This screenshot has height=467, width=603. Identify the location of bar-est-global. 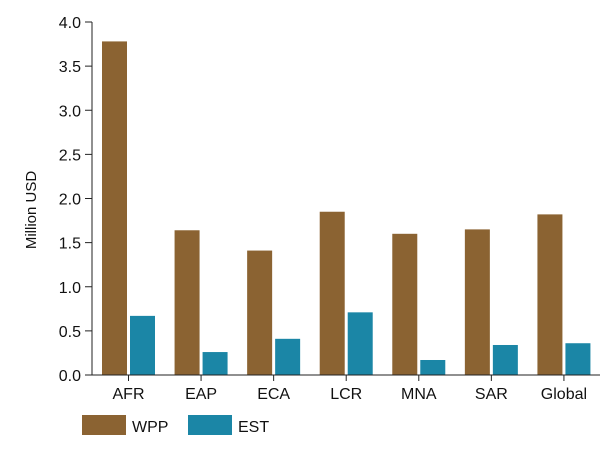
(578, 359).